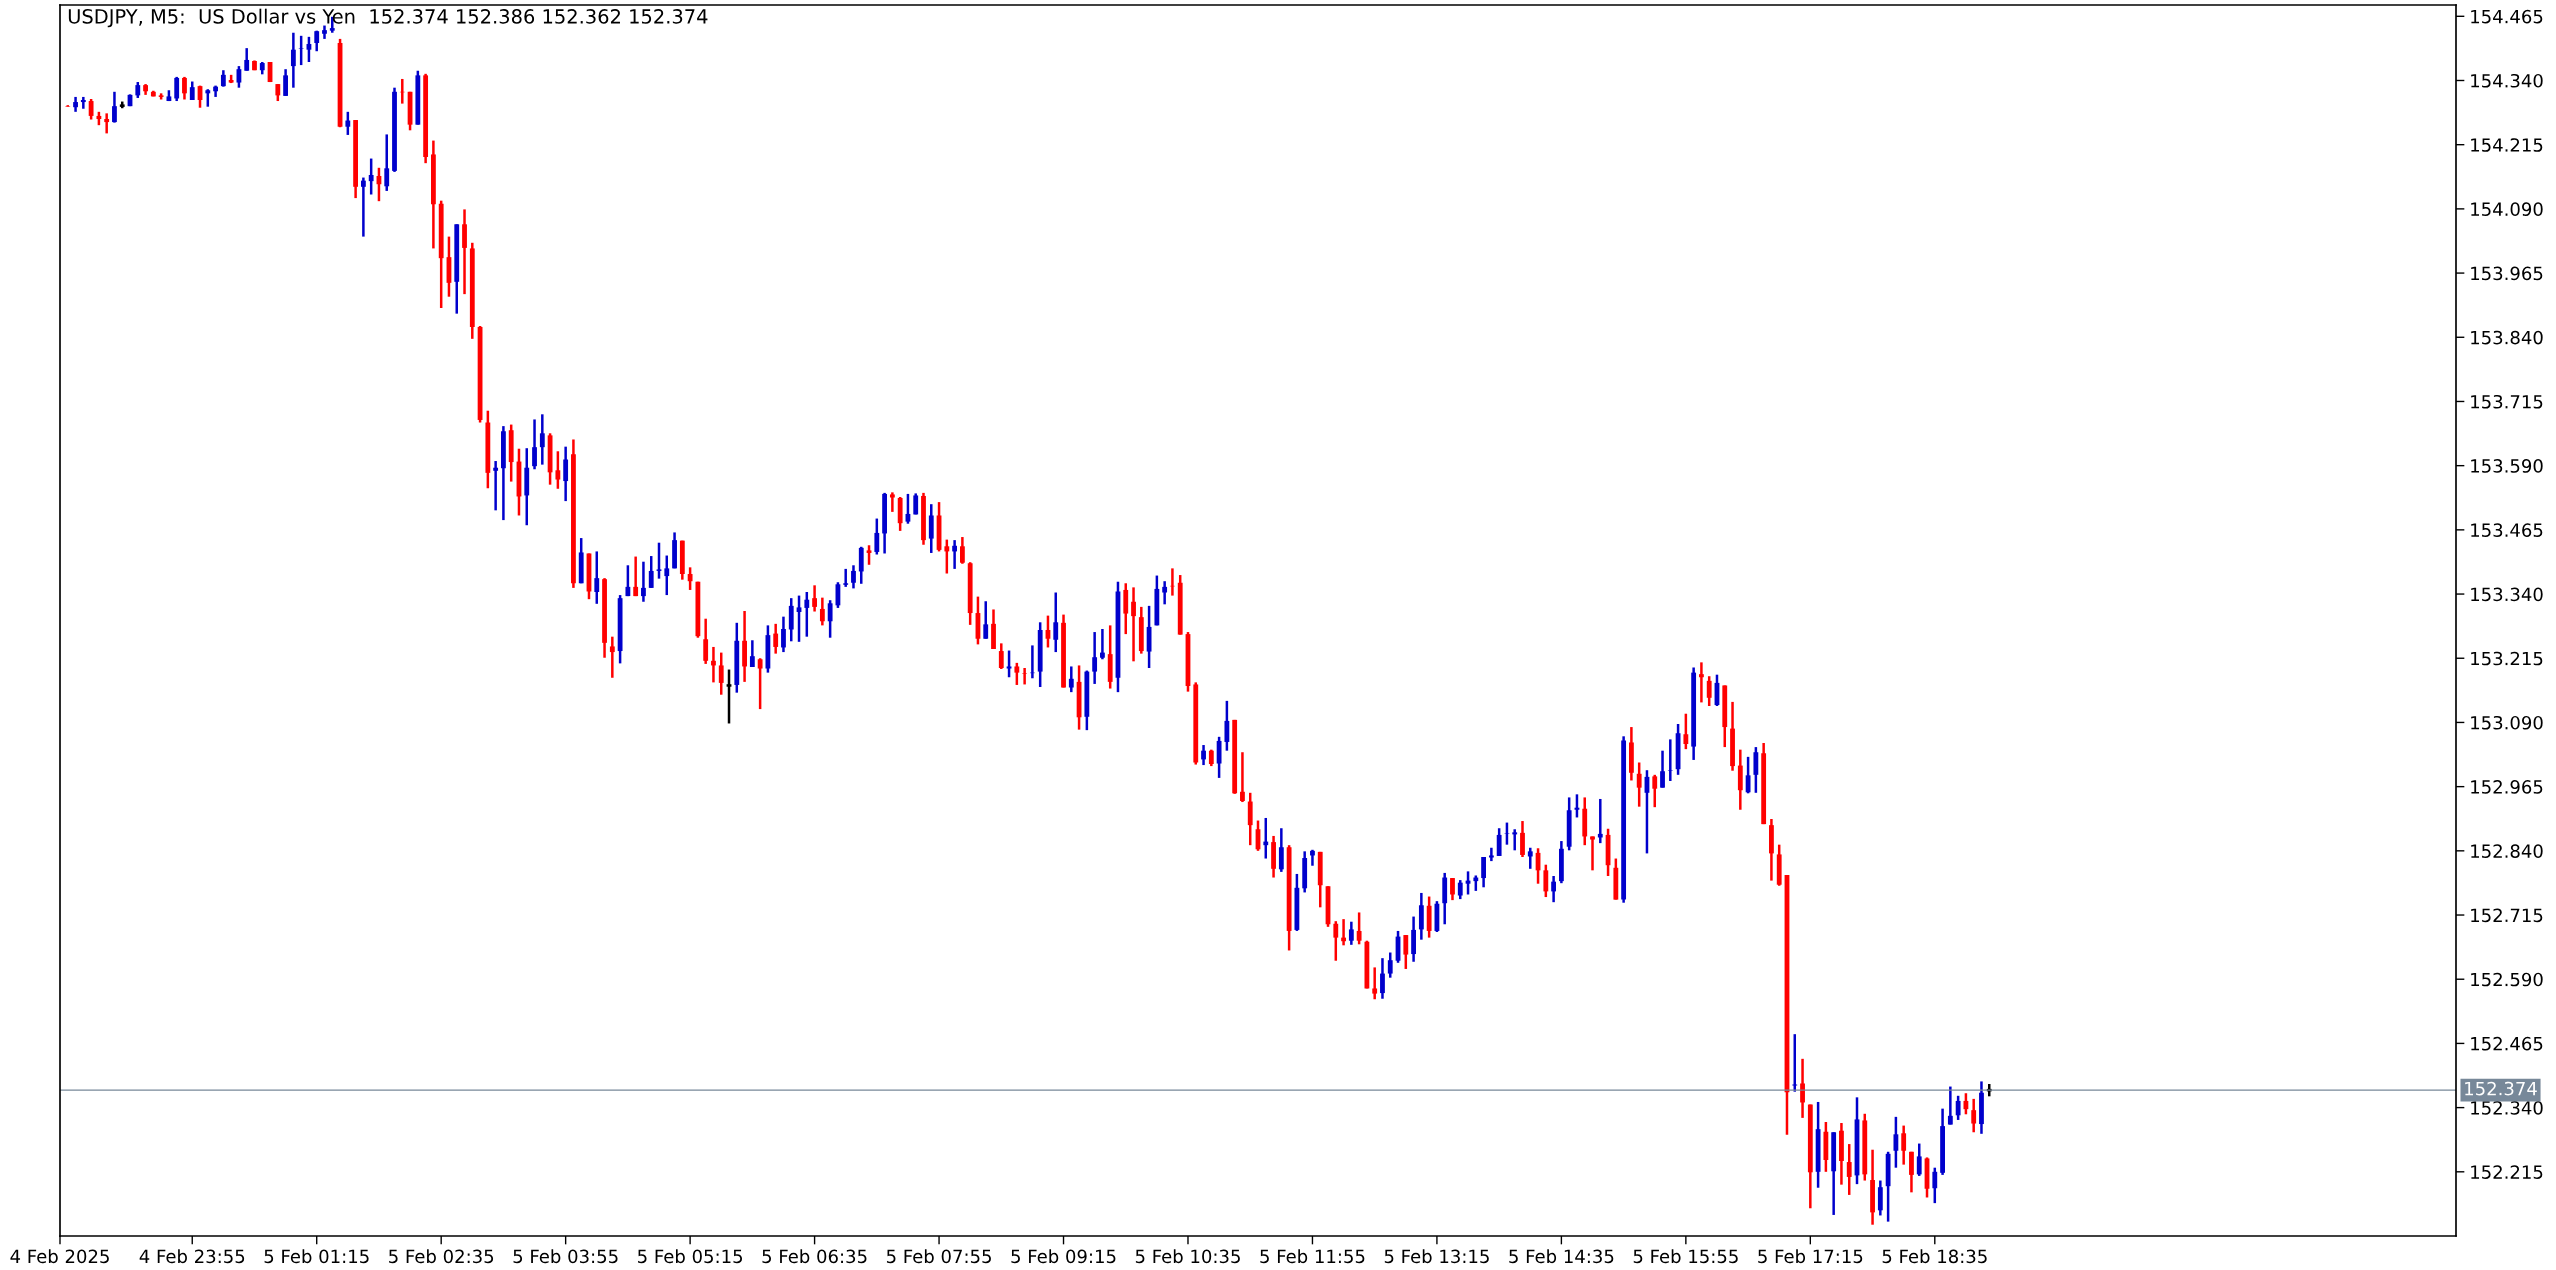  Describe the element at coordinates (388, 18) in the screenshot. I see `chart-title: USDJPY, M5: US Dollar vs Yen 152.374 152.386 152.362 152.374` at that location.